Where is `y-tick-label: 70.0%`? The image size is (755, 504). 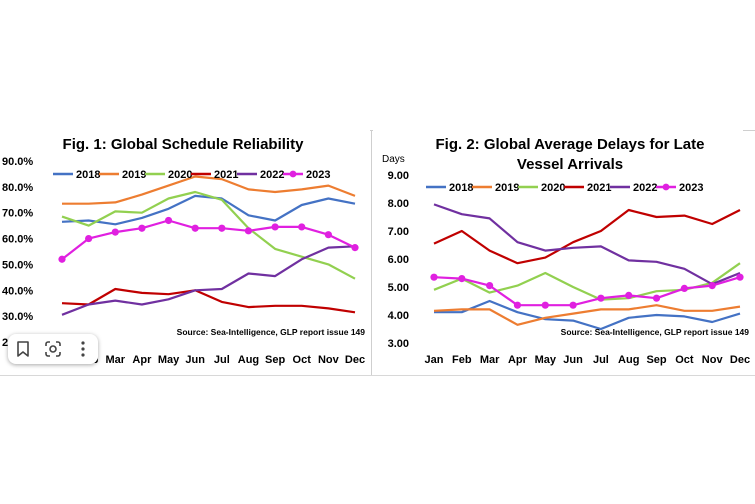 y-tick-label: 70.0% is located at coordinates (17, 214).